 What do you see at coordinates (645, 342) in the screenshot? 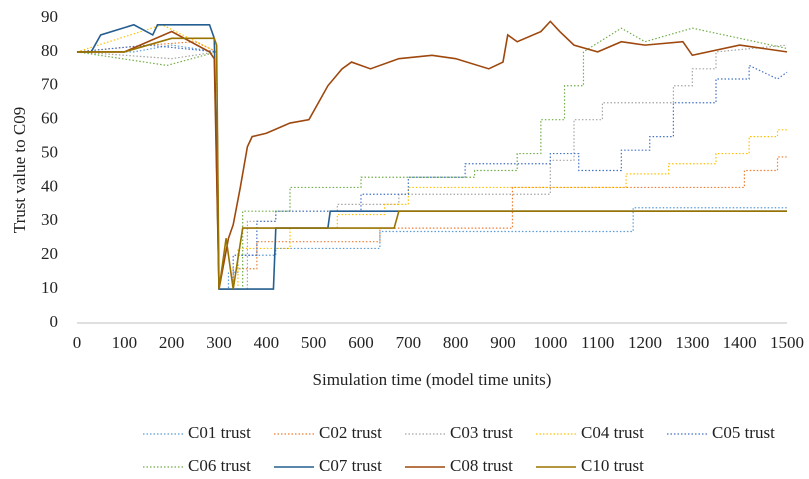
I see `x-tick-label: 1200` at bounding box center [645, 342].